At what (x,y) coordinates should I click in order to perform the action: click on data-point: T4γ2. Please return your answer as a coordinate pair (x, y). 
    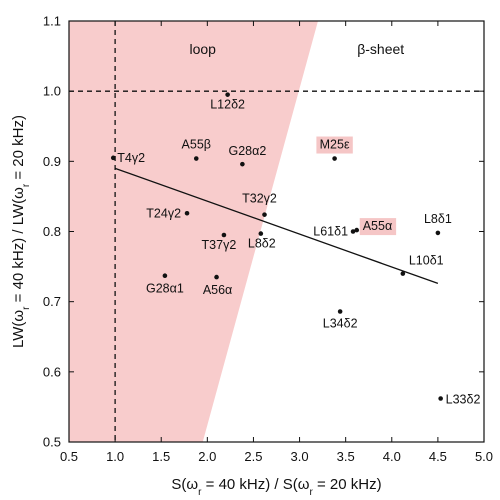
    Looking at the image, I should click on (127, 158).